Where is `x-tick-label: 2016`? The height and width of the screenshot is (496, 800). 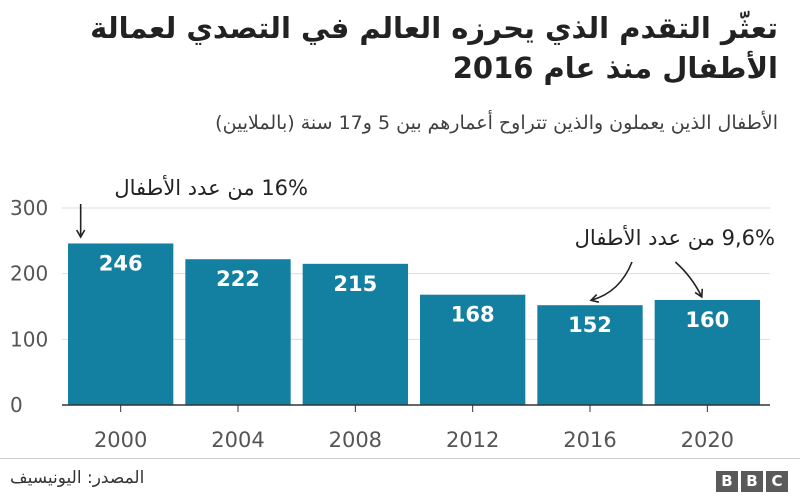 x-tick-label: 2016 is located at coordinates (589, 440).